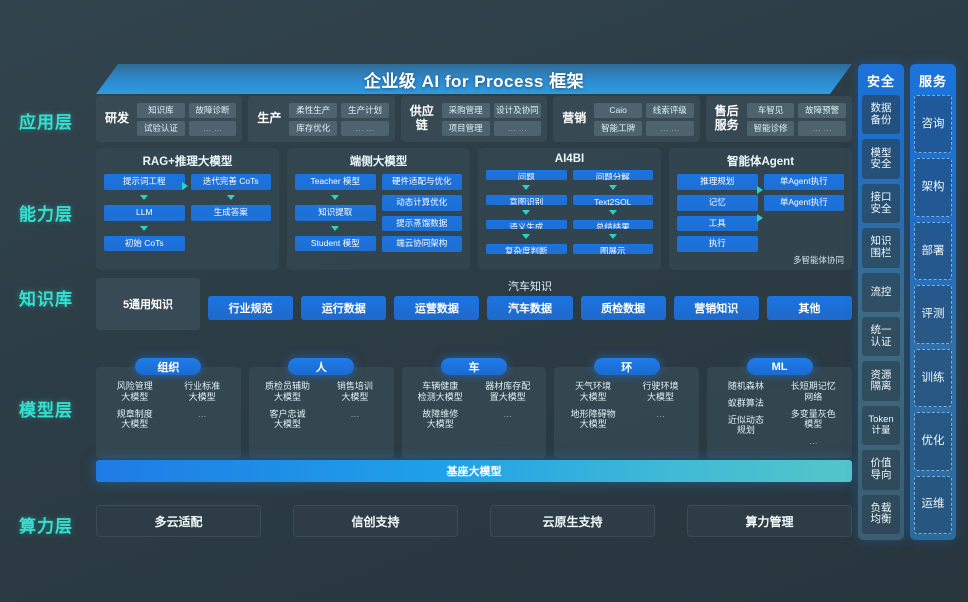 Image resolution: width=968 pixels, height=602 pixels. What do you see at coordinates (769, 521) in the screenshot?
I see `compute-card: 算力管理` at bounding box center [769, 521].